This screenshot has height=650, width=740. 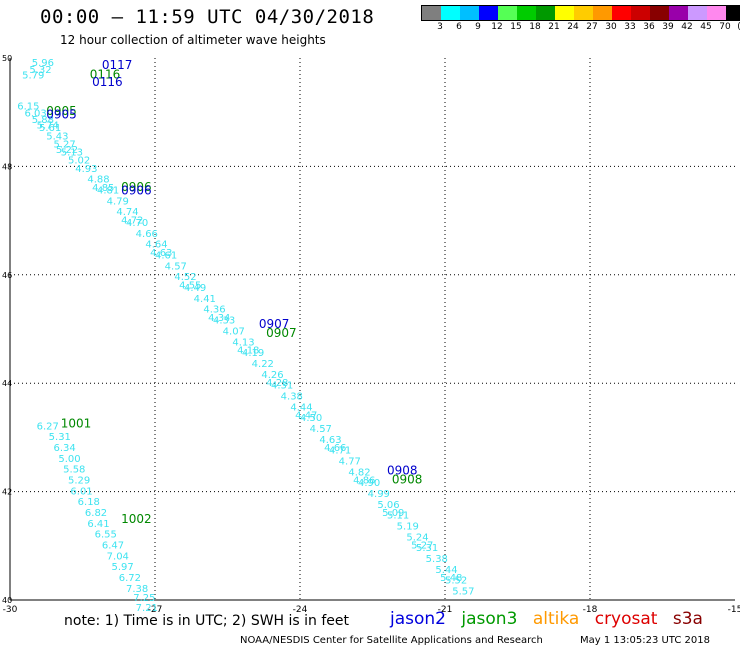 I want to click on wave-height-point: 5.19, so click(x=408, y=527).